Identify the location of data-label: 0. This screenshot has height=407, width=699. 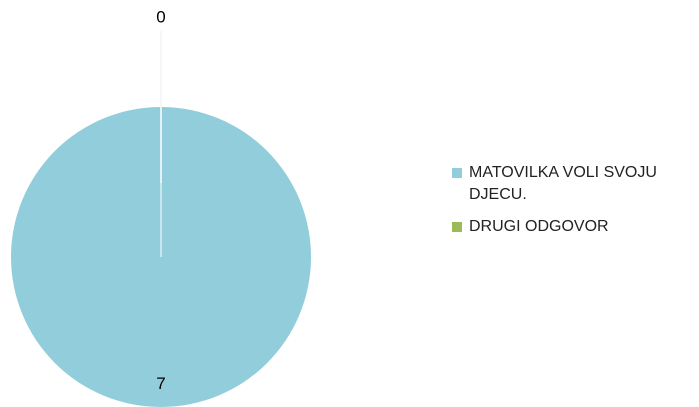
(160, 16).